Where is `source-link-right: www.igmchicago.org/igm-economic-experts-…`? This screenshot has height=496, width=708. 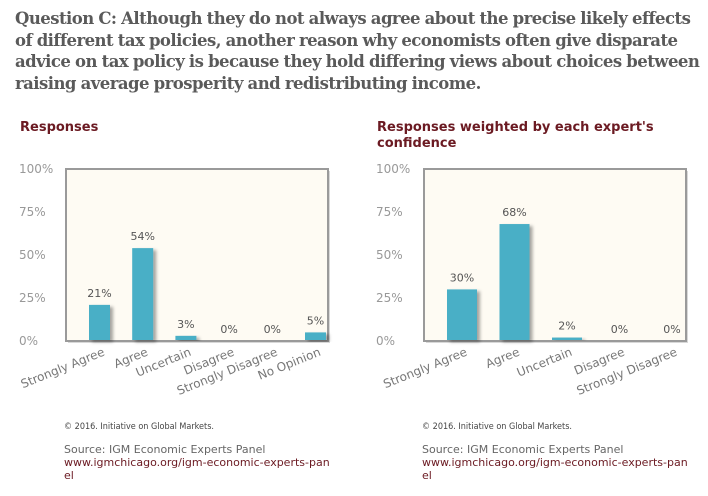
source-link-right: www.igmchicago.org/igm-economic-experts-… is located at coordinates (555, 469).